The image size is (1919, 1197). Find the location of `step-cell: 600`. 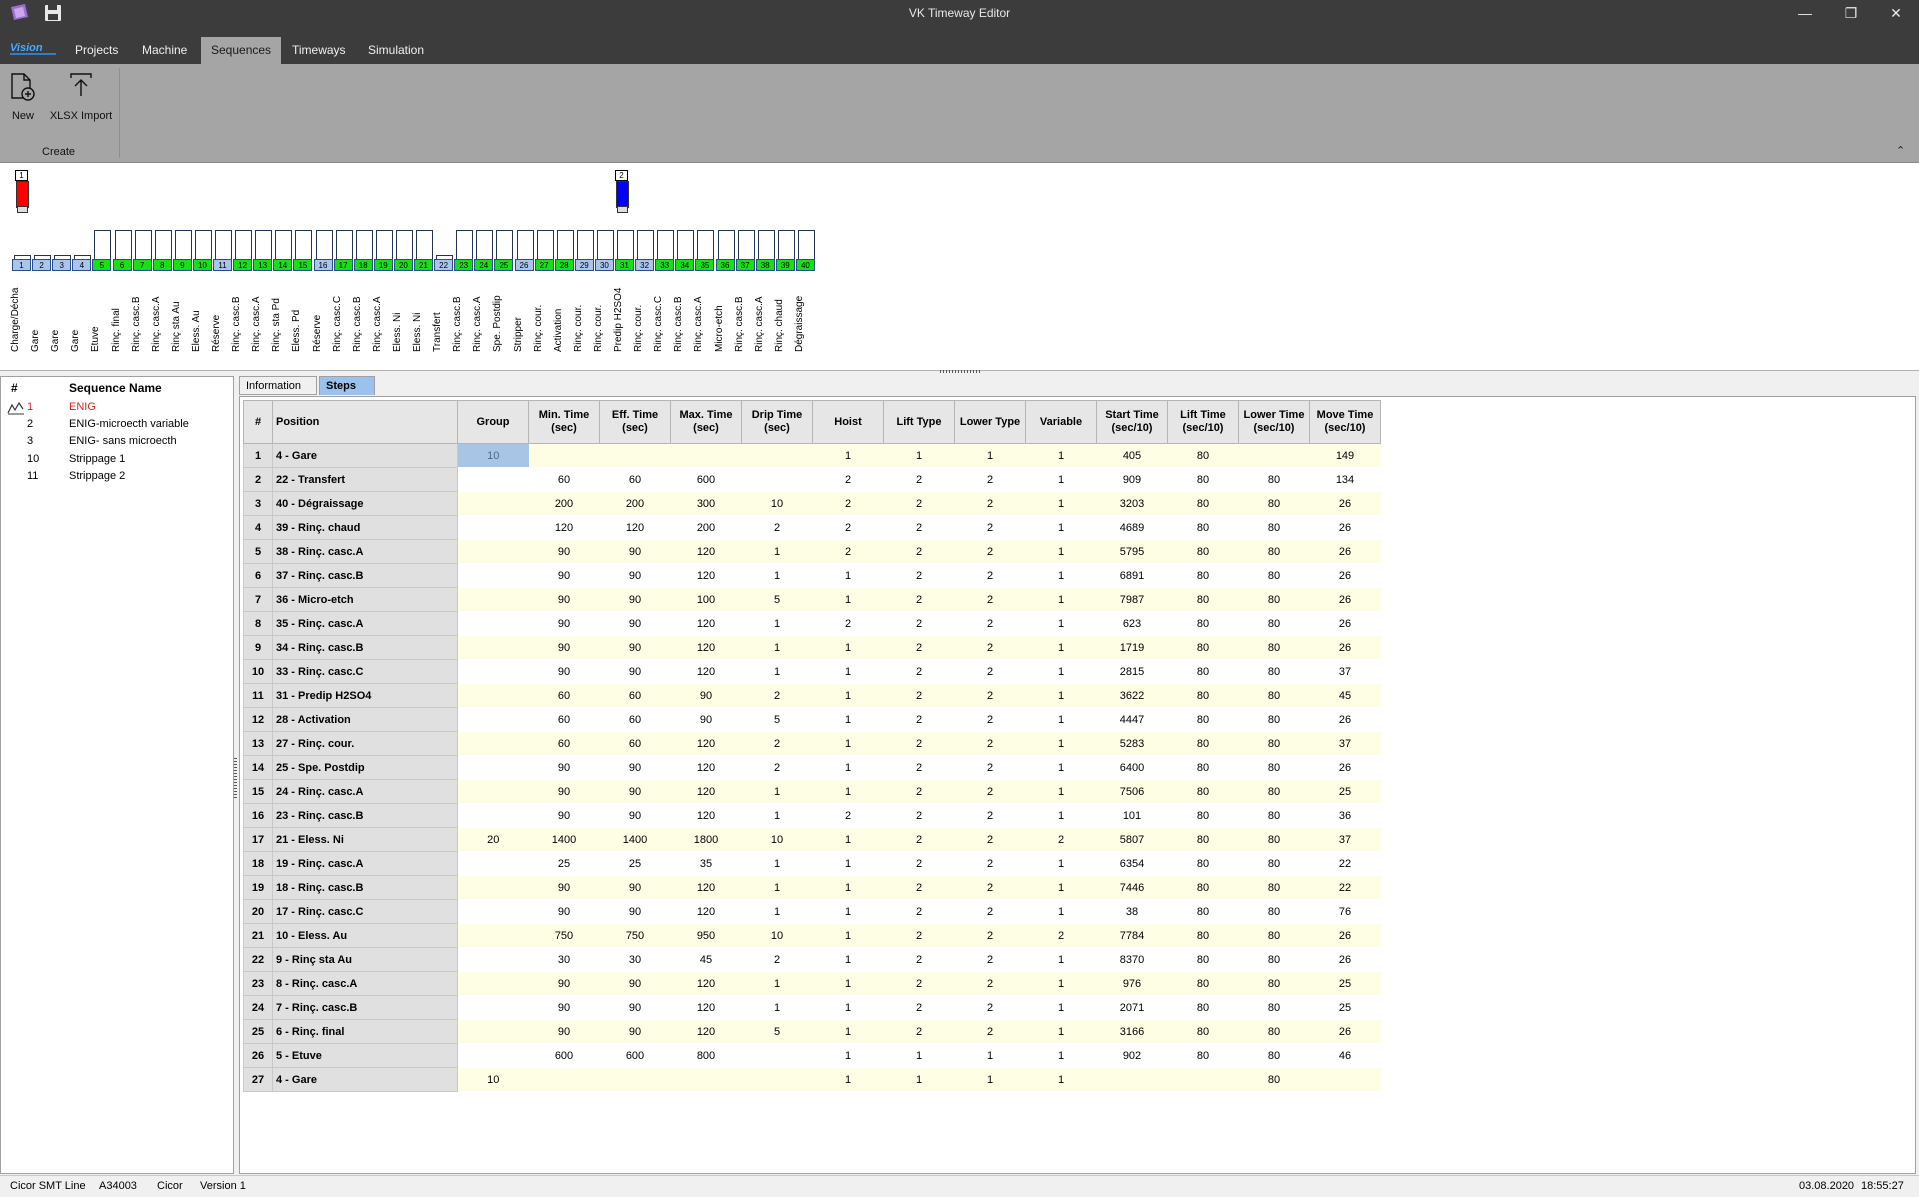

step-cell: 600 is located at coordinates (706, 479).